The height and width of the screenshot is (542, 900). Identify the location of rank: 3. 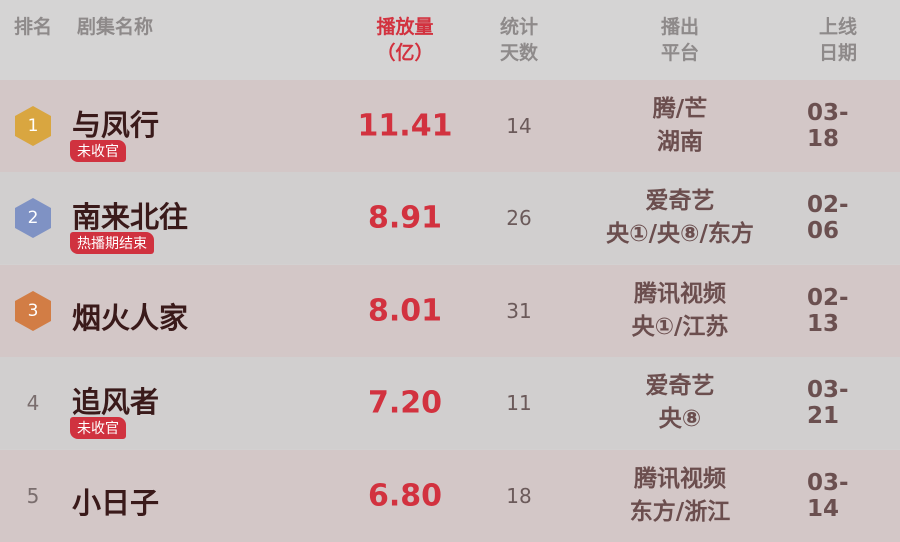
(33, 311).